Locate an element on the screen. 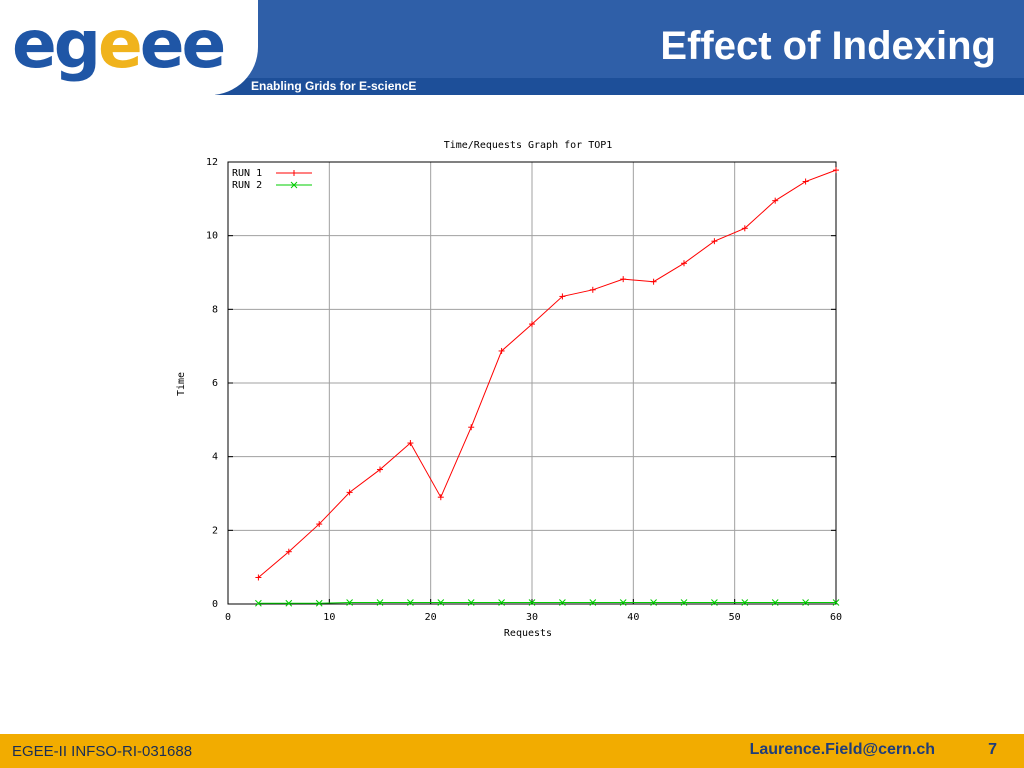 Image resolution: width=1024 pixels, height=768 pixels. x-tick-label: 50 is located at coordinates (735, 617).